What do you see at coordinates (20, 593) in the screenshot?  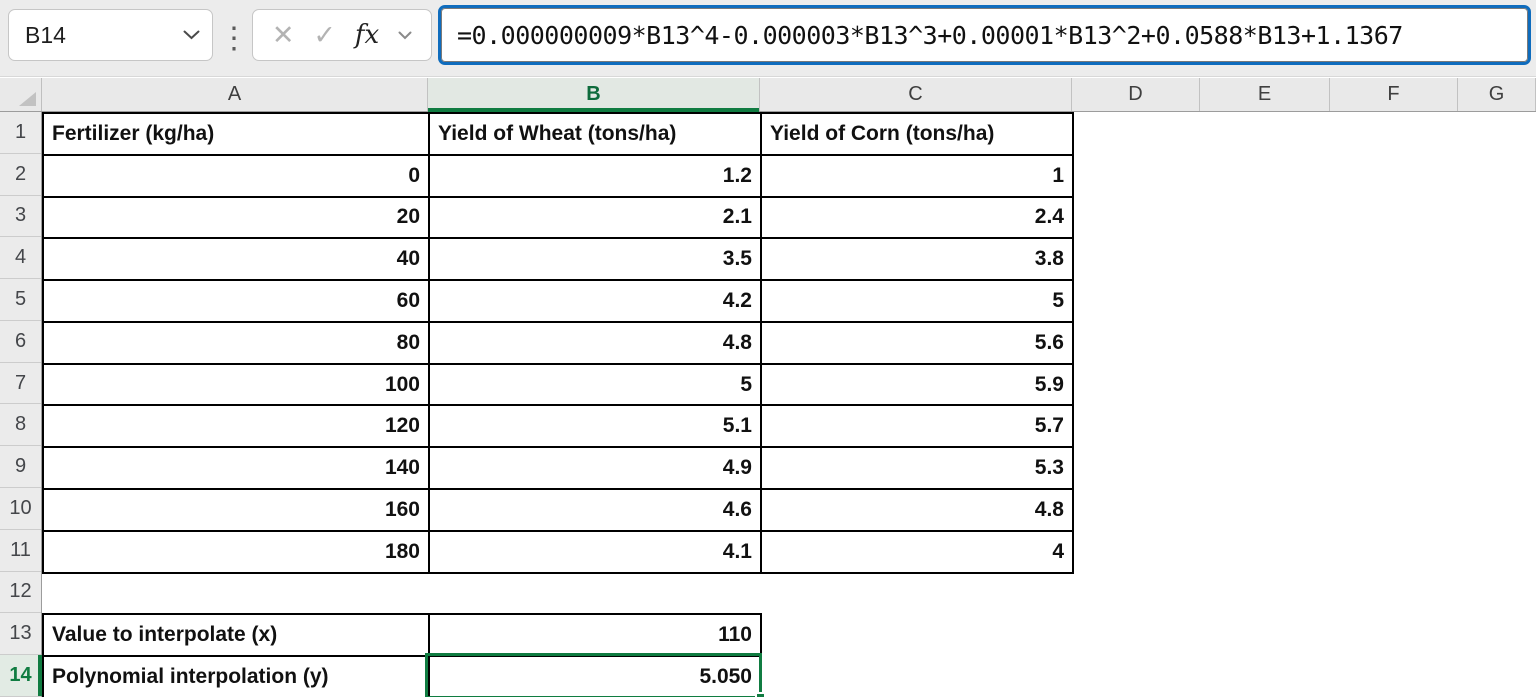 I see `row-header-12: 12` at bounding box center [20, 593].